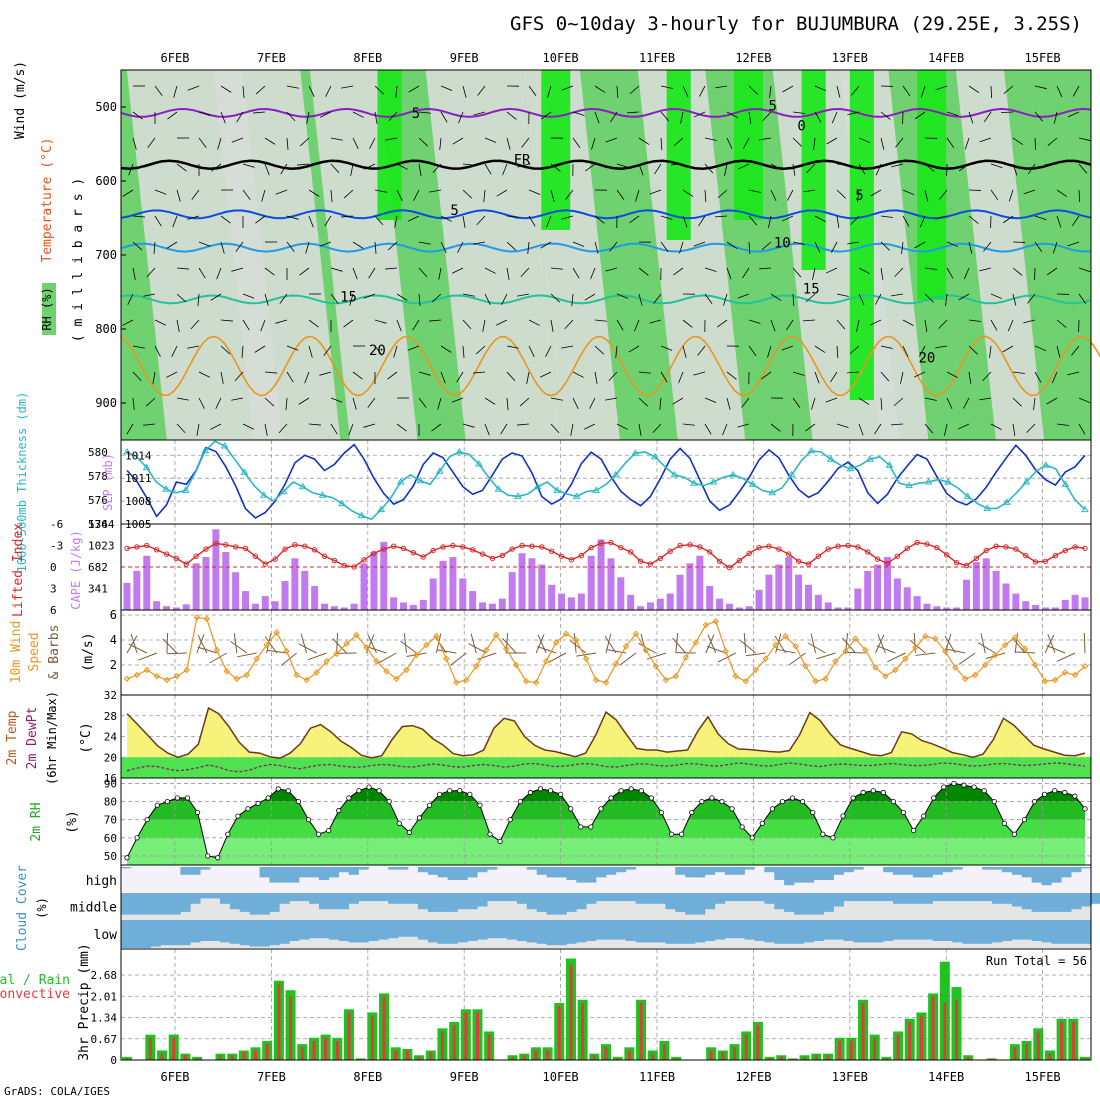 The width and height of the screenshot is (1100, 1100). Describe the element at coordinates (861, 235) in the screenshot. I see `moist-region` at that location.